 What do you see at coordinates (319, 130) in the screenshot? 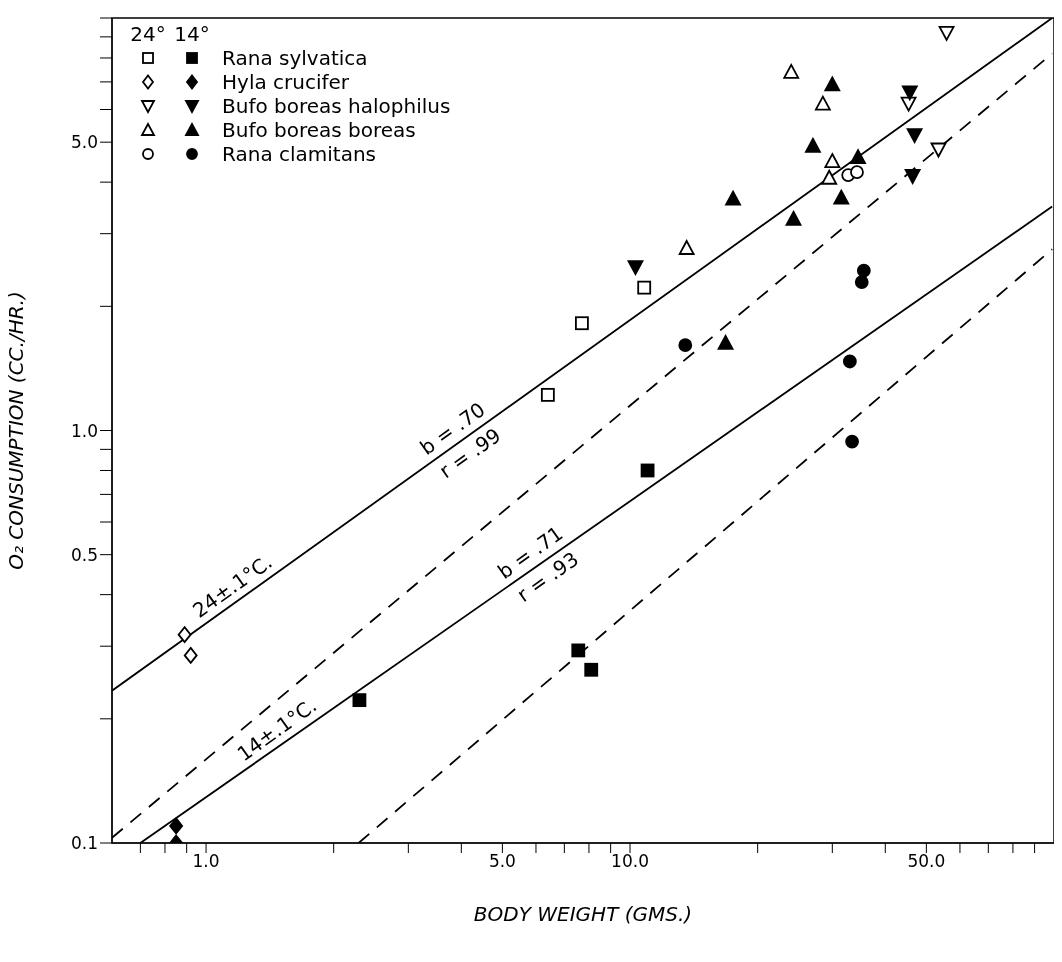
I see `legend-label: Bufo boreas boreas` at bounding box center [319, 130].